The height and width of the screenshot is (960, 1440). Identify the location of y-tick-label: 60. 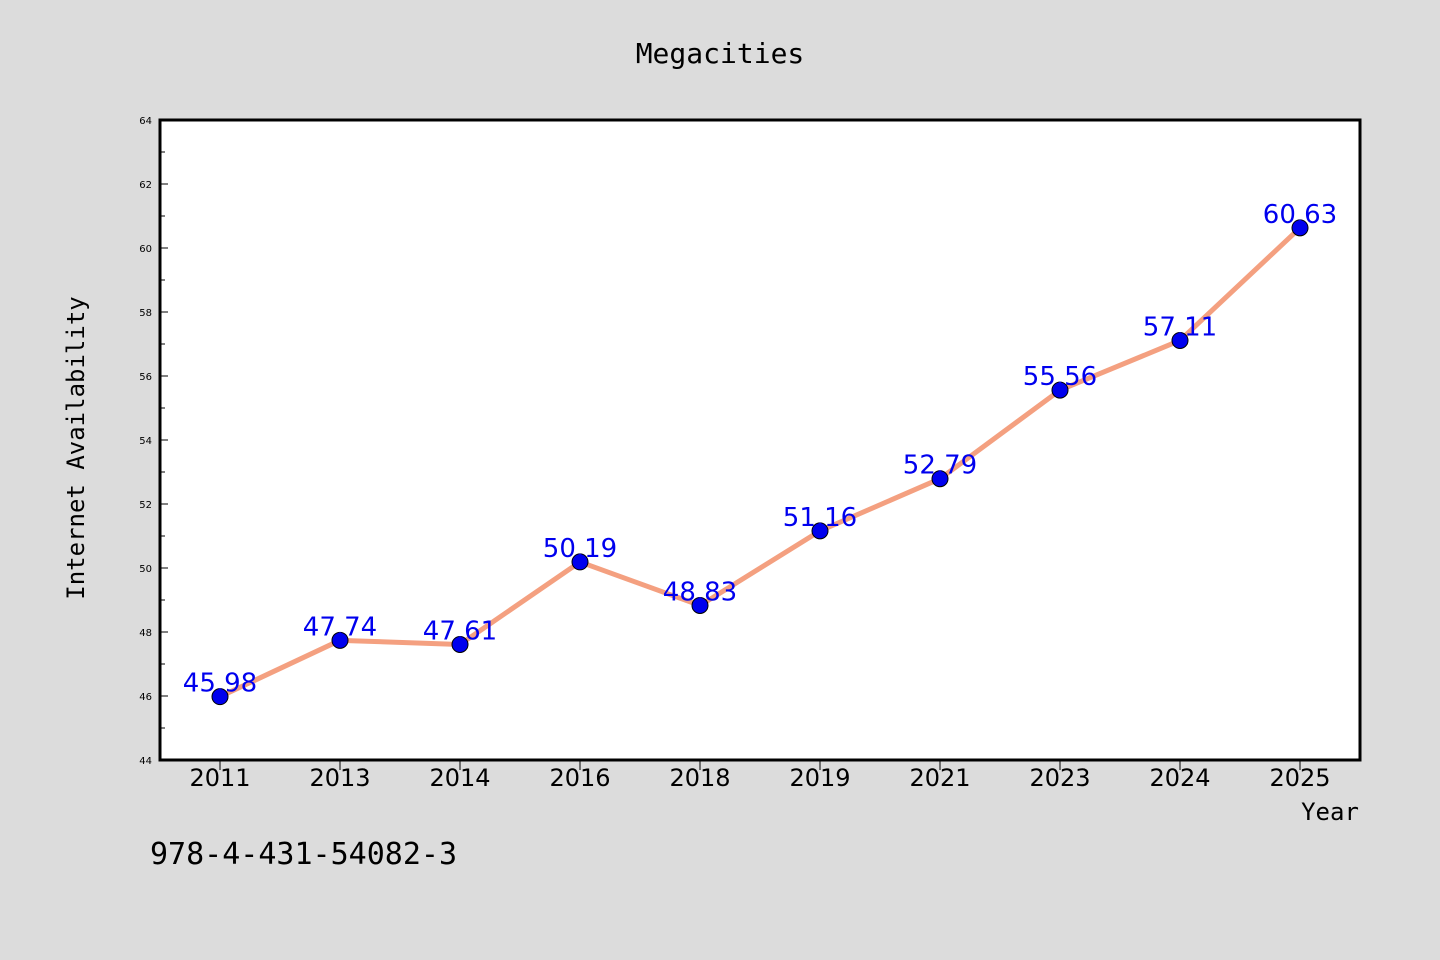
(145, 249).